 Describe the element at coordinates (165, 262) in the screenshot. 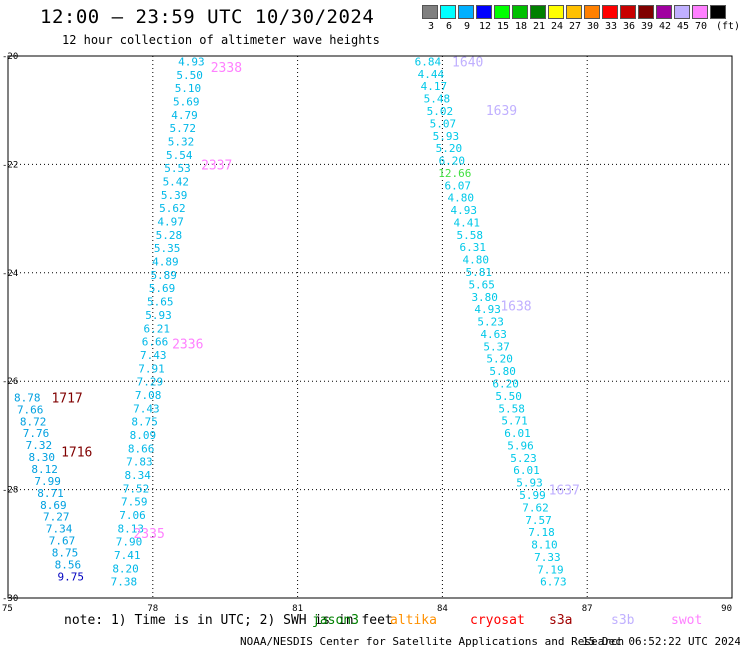

I see `wave-height-value: 4.89` at that location.